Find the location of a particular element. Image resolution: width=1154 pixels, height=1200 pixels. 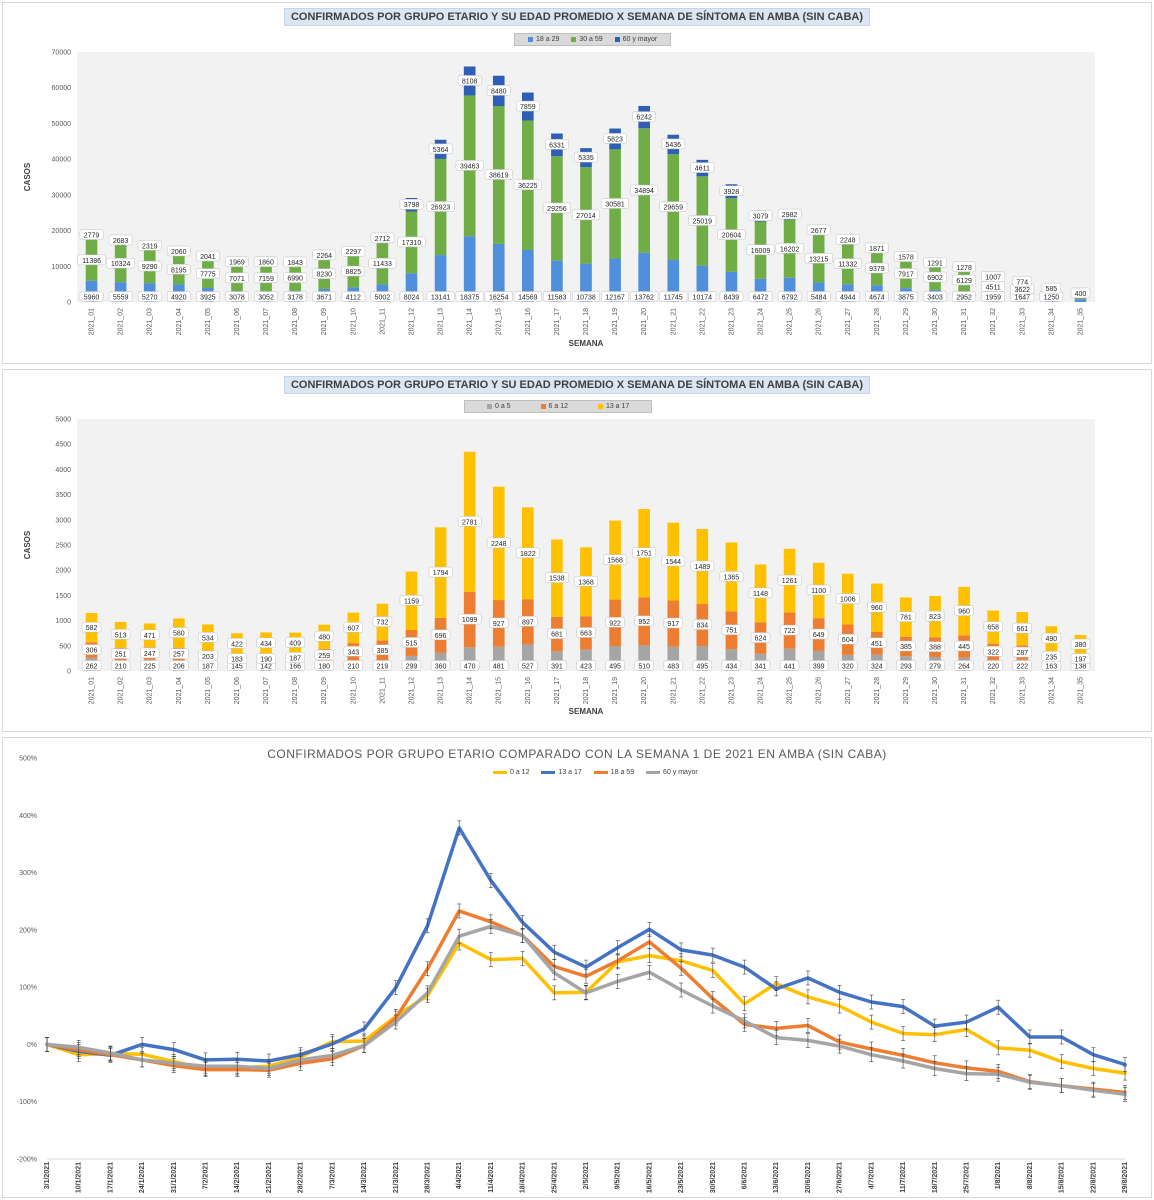

data-label: 380 is located at coordinates (1081, 645).